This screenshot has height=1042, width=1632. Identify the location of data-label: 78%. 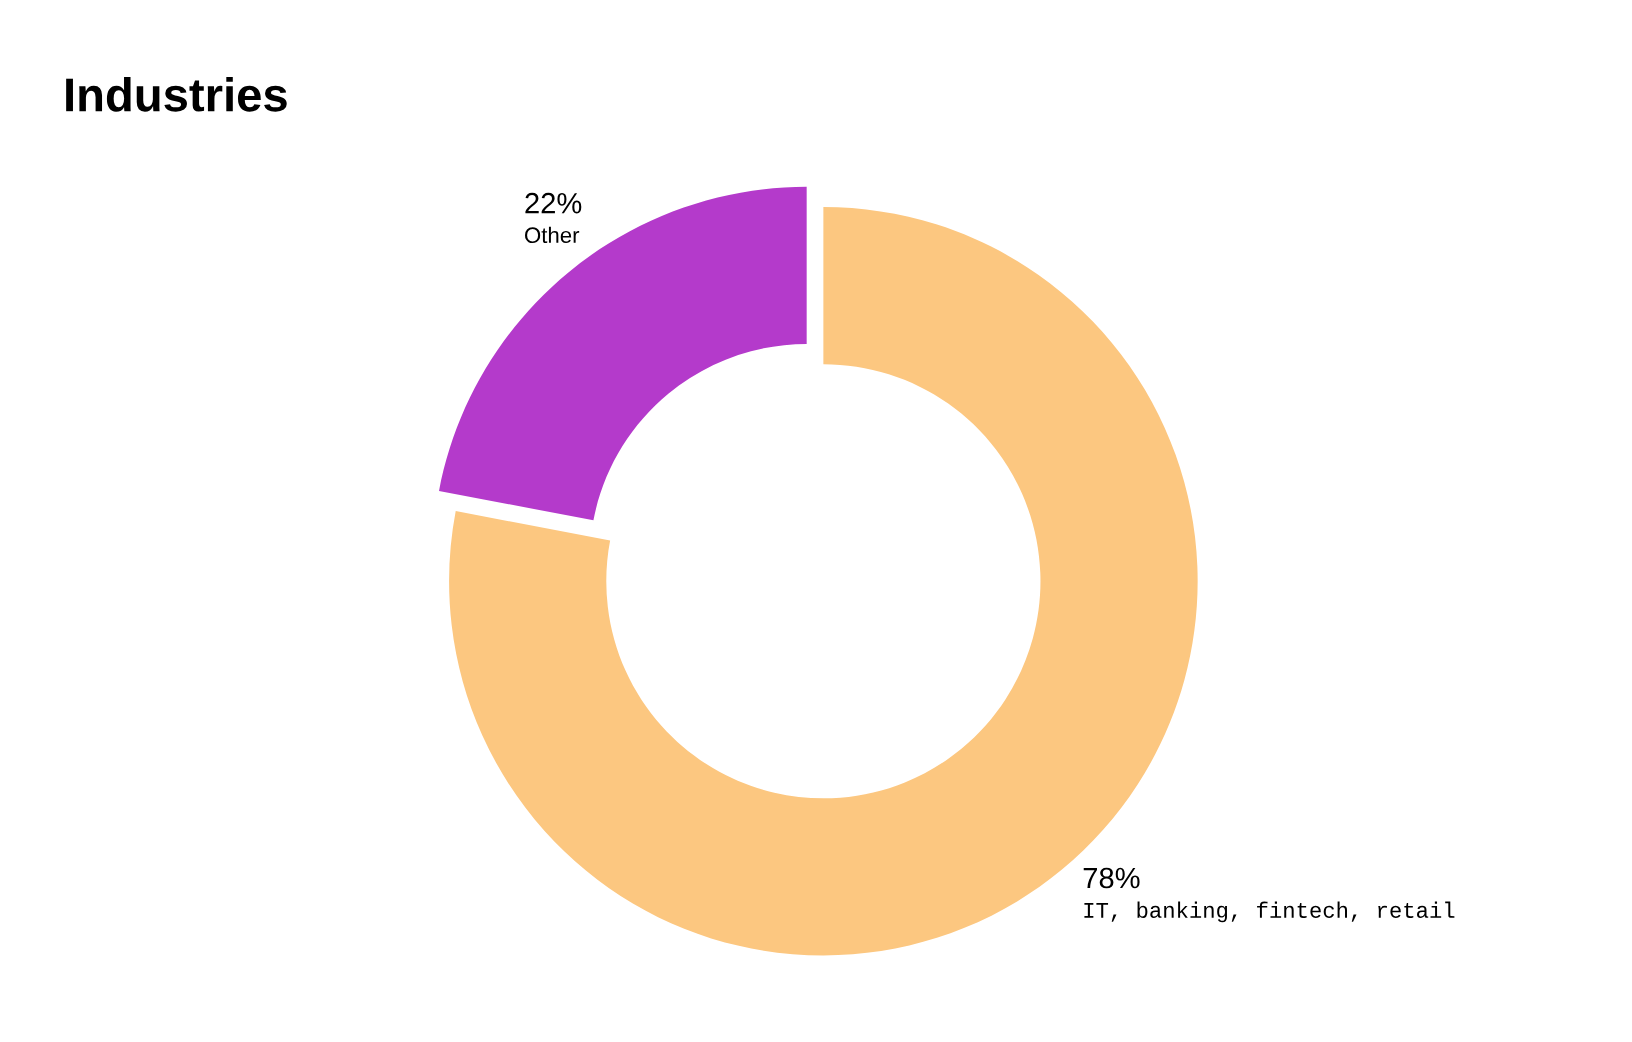
(1111, 878).